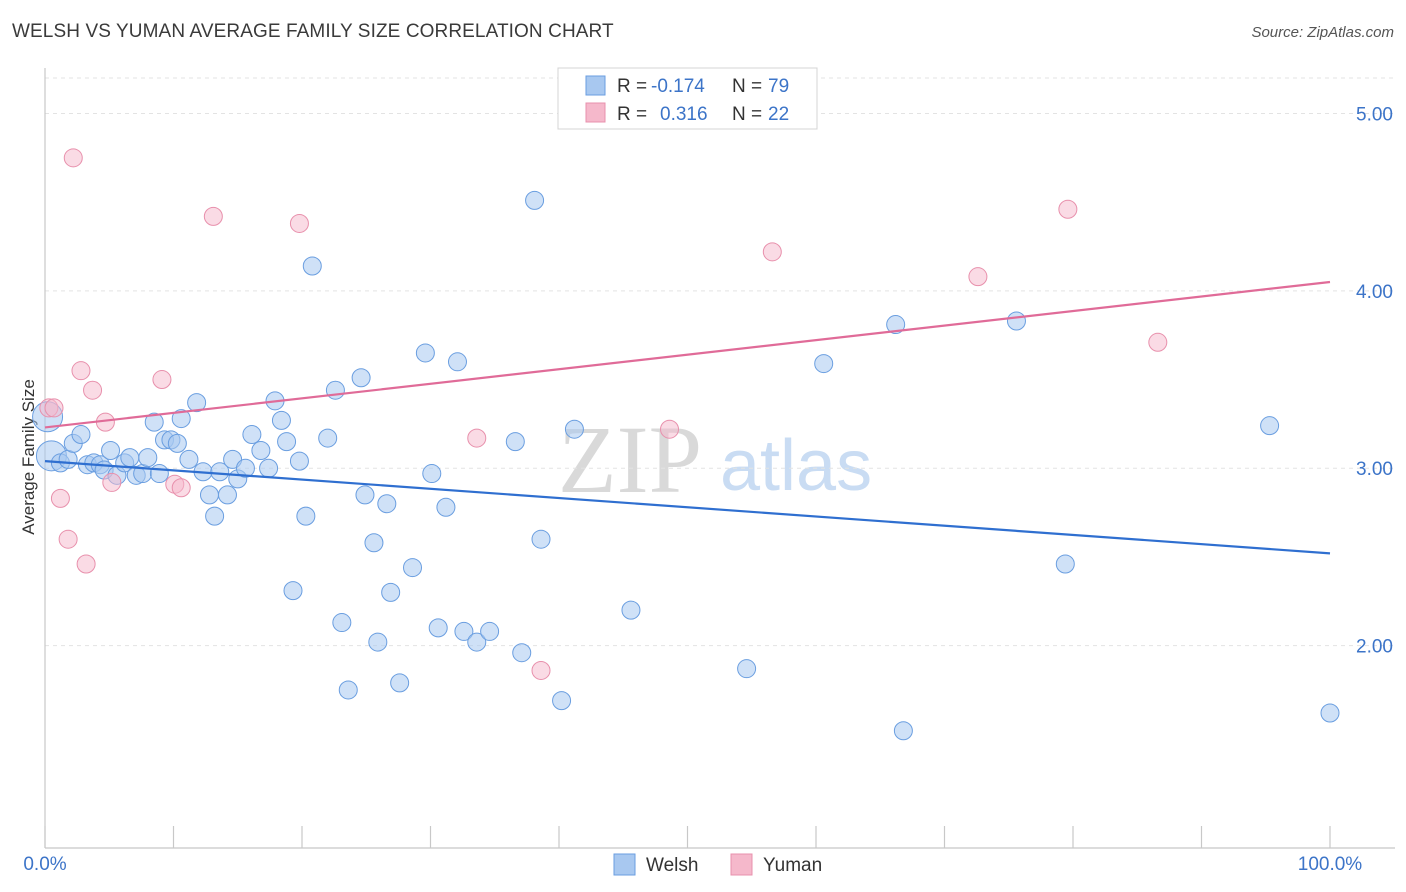  I want to click on welsh-n-label: N =, so click(747, 86).